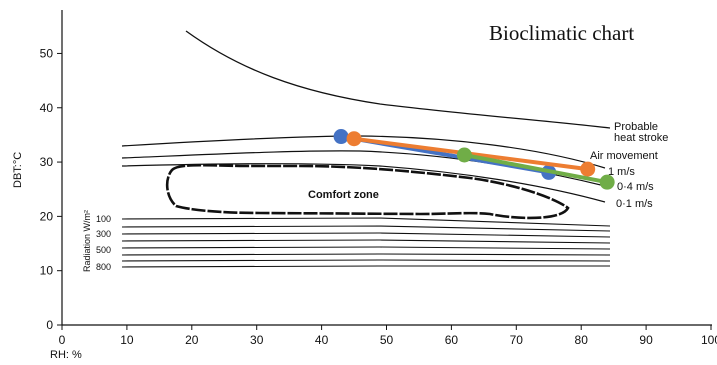 The height and width of the screenshot is (365, 717). I want to click on radiation-lines, so click(366, 242).